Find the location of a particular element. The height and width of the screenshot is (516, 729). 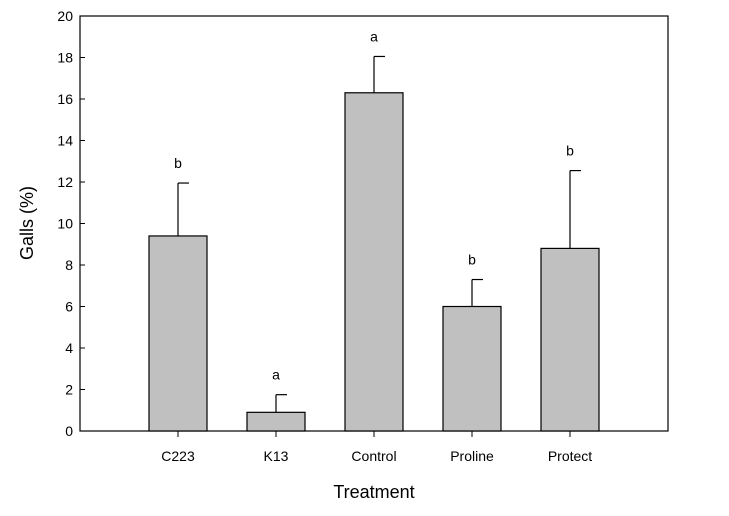

bar-k13 is located at coordinates (276, 421).